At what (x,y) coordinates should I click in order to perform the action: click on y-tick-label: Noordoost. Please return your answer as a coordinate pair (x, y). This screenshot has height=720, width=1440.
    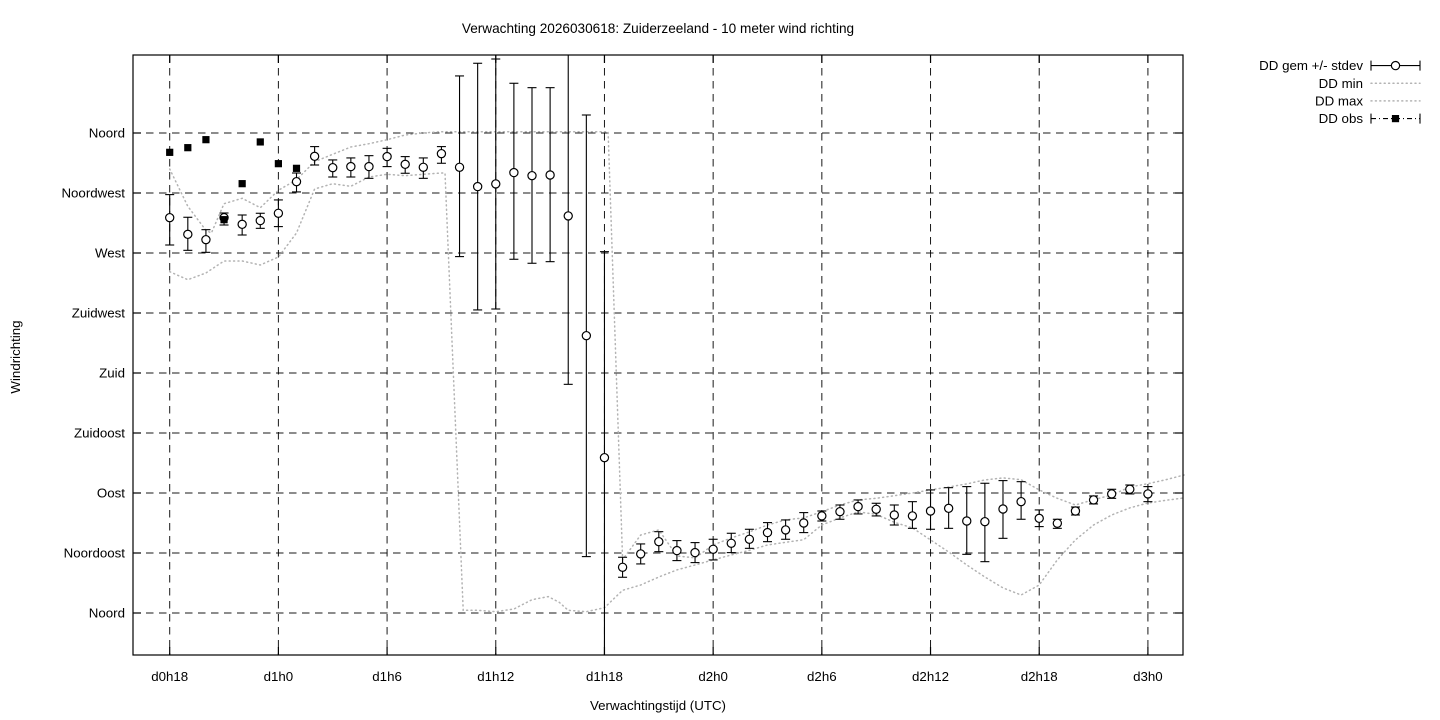
    Looking at the image, I should click on (95, 553).